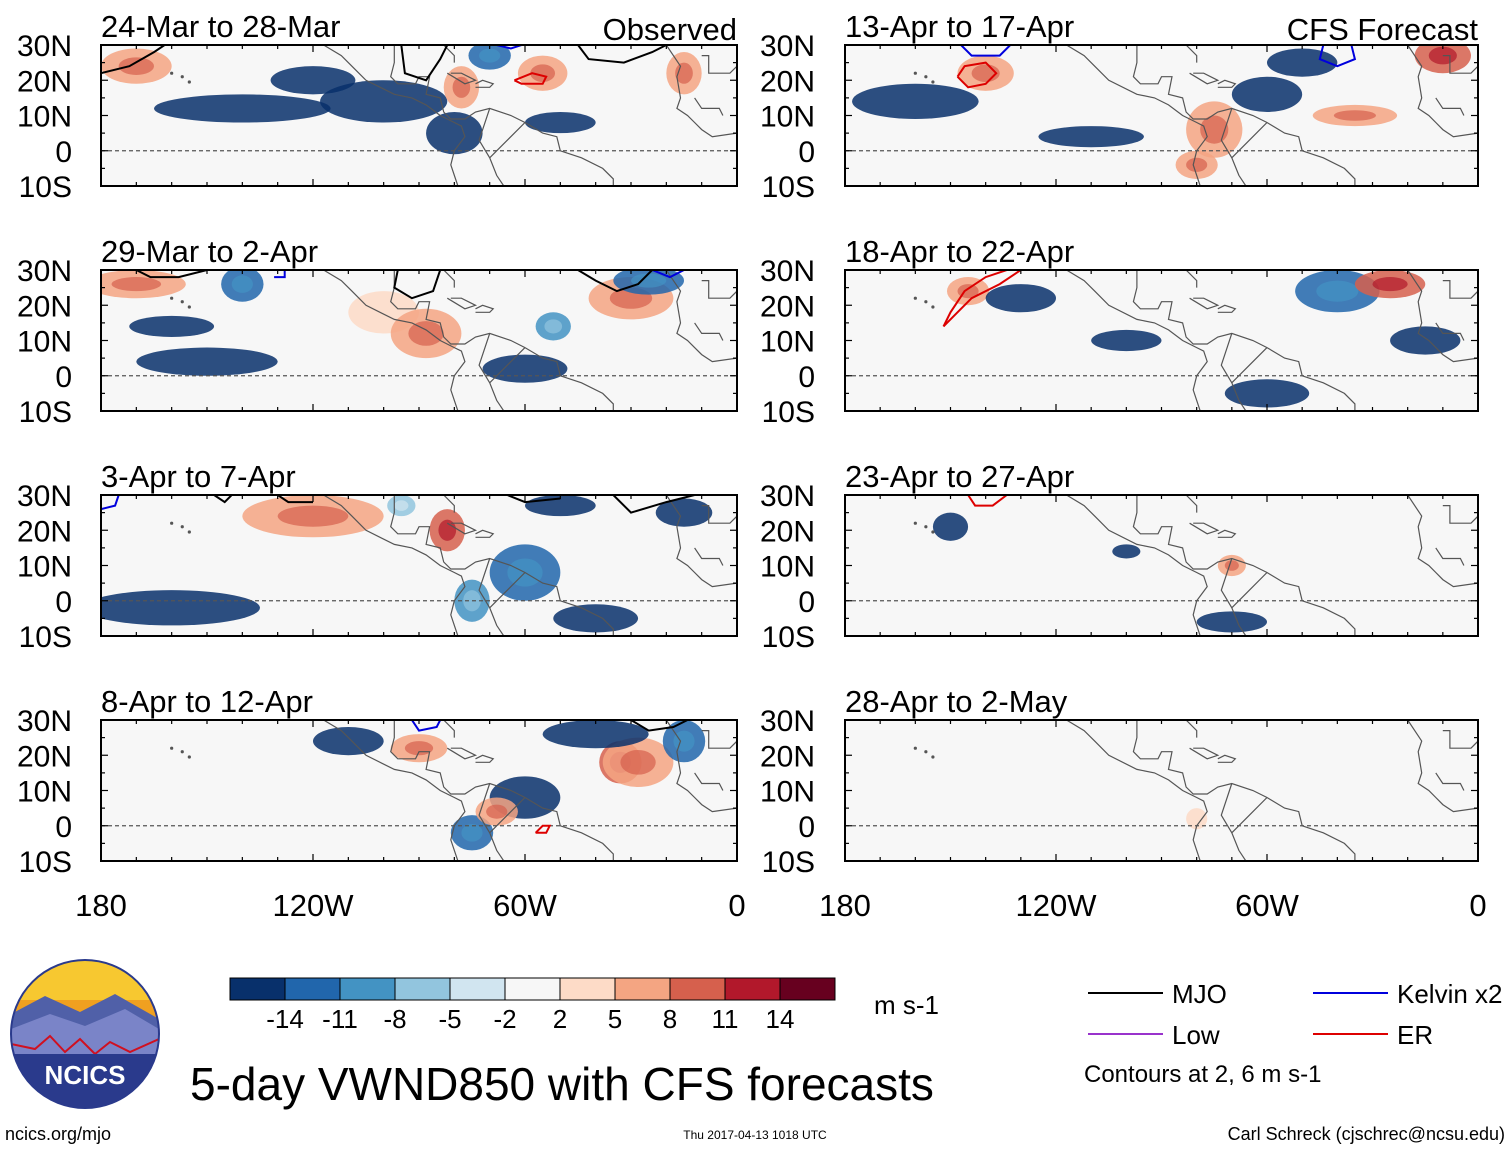 The height and width of the screenshot is (1149, 1510). What do you see at coordinates (1197, 819) in the screenshot?
I see `positive-anomaly-area` at bounding box center [1197, 819].